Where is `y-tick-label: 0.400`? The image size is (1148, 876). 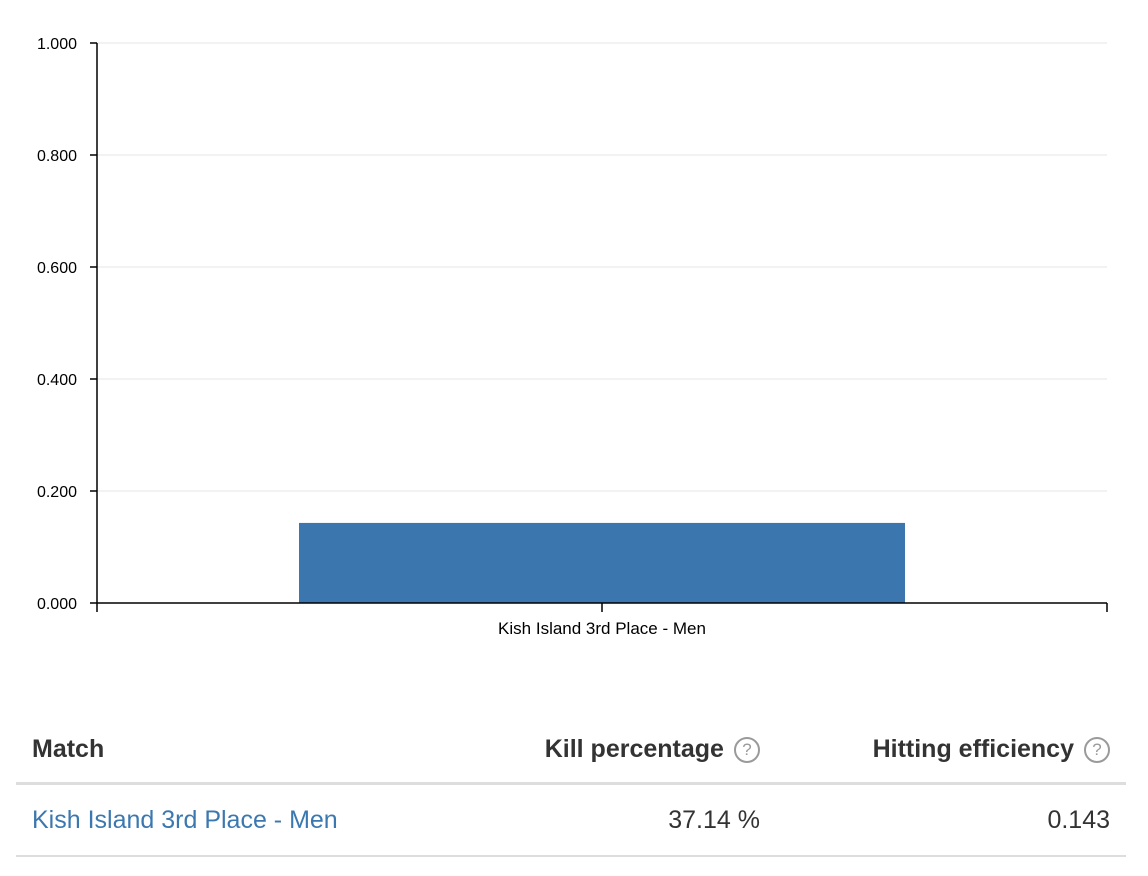
y-tick-label: 0.400 is located at coordinates (57, 380).